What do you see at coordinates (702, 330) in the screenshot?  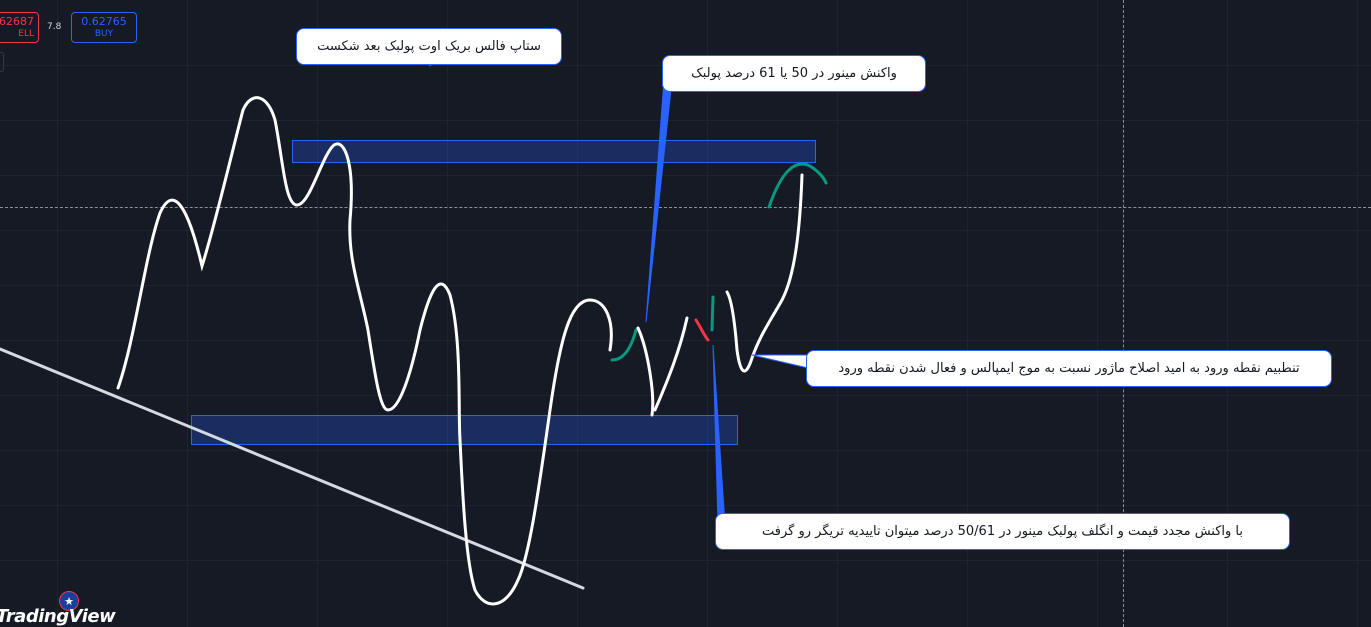 I see `red-stroke` at bounding box center [702, 330].